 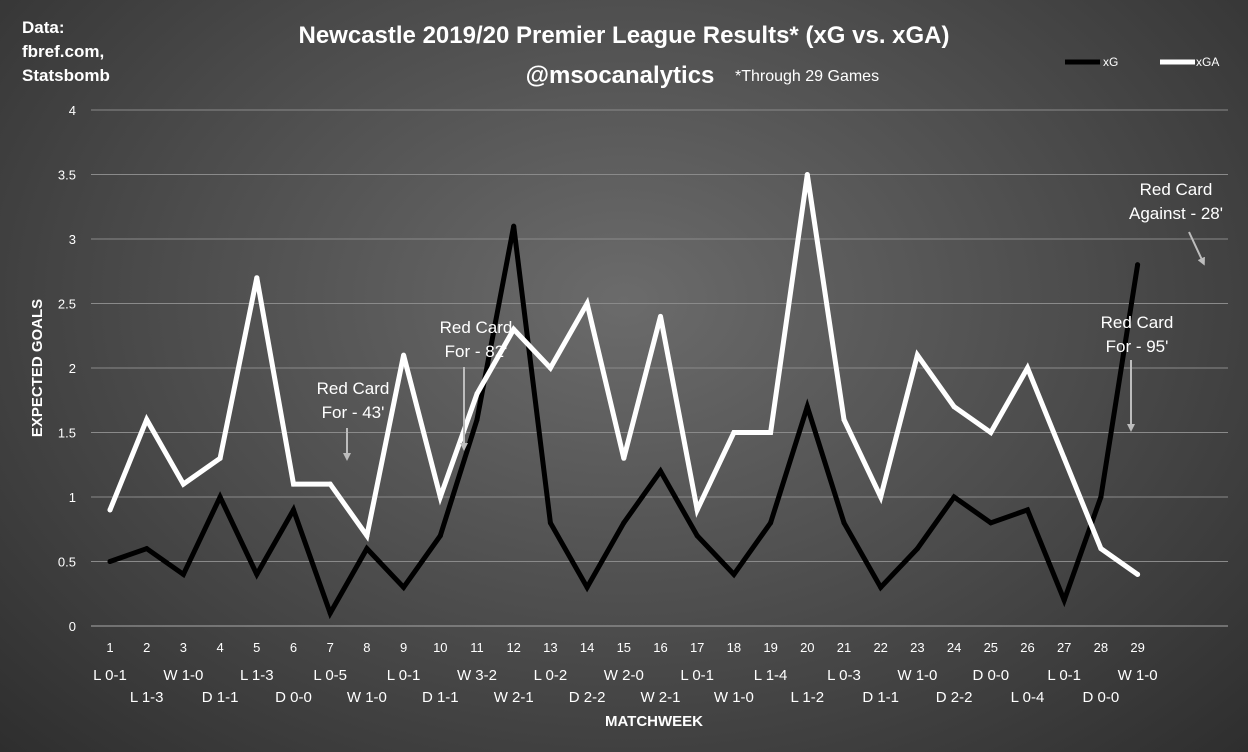 What do you see at coordinates (330, 675) in the screenshot?
I see `match-result-label: L 0-5` at bounding box center [330, 675].